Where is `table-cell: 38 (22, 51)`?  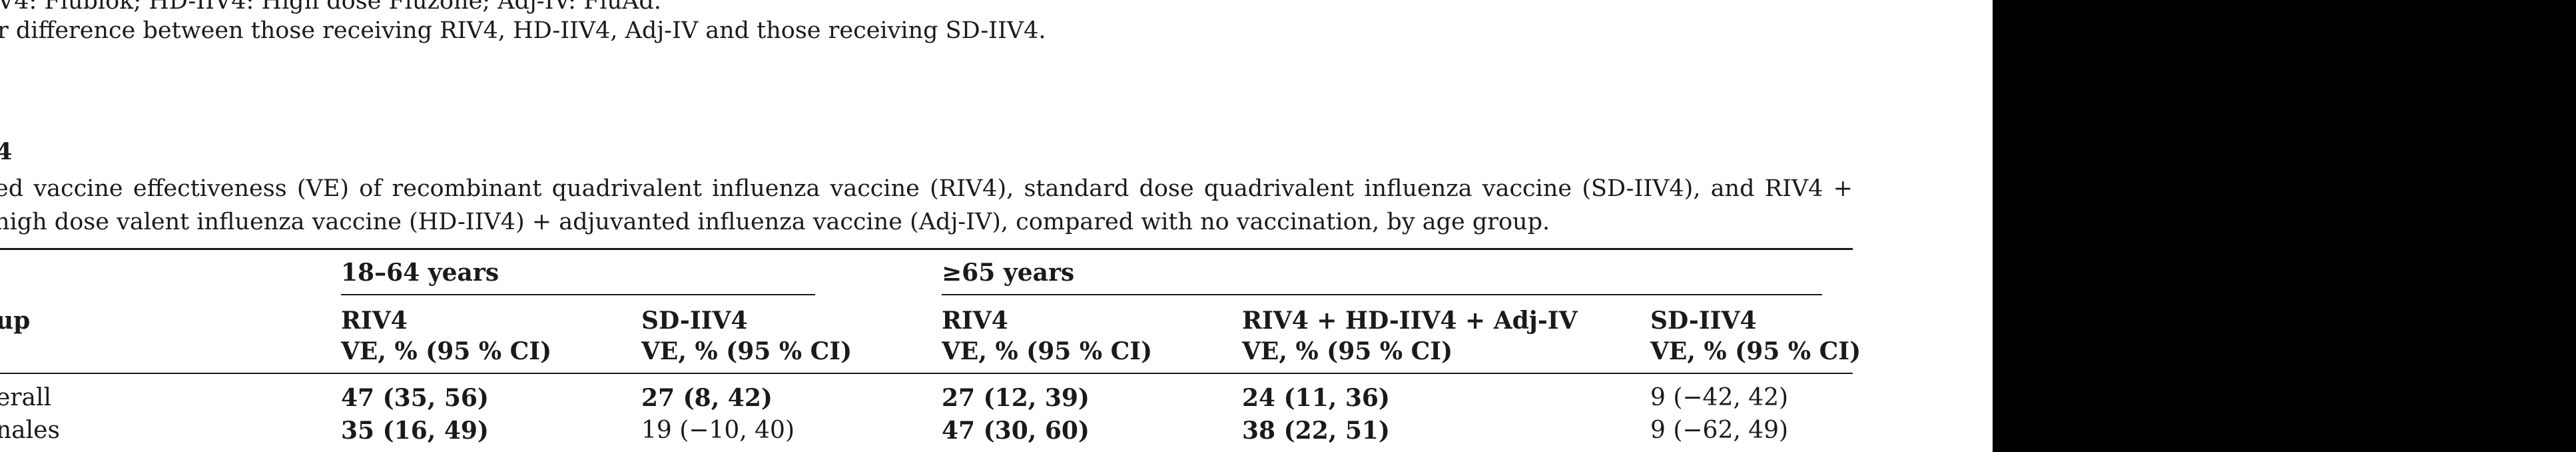
table-cell: 38 (22, 51) is located at coordinates (1316, 431).